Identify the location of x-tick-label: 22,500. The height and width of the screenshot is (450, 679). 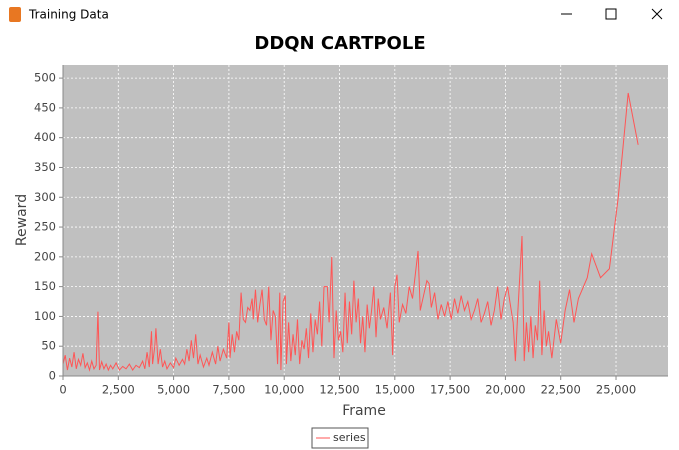
(561, 390).